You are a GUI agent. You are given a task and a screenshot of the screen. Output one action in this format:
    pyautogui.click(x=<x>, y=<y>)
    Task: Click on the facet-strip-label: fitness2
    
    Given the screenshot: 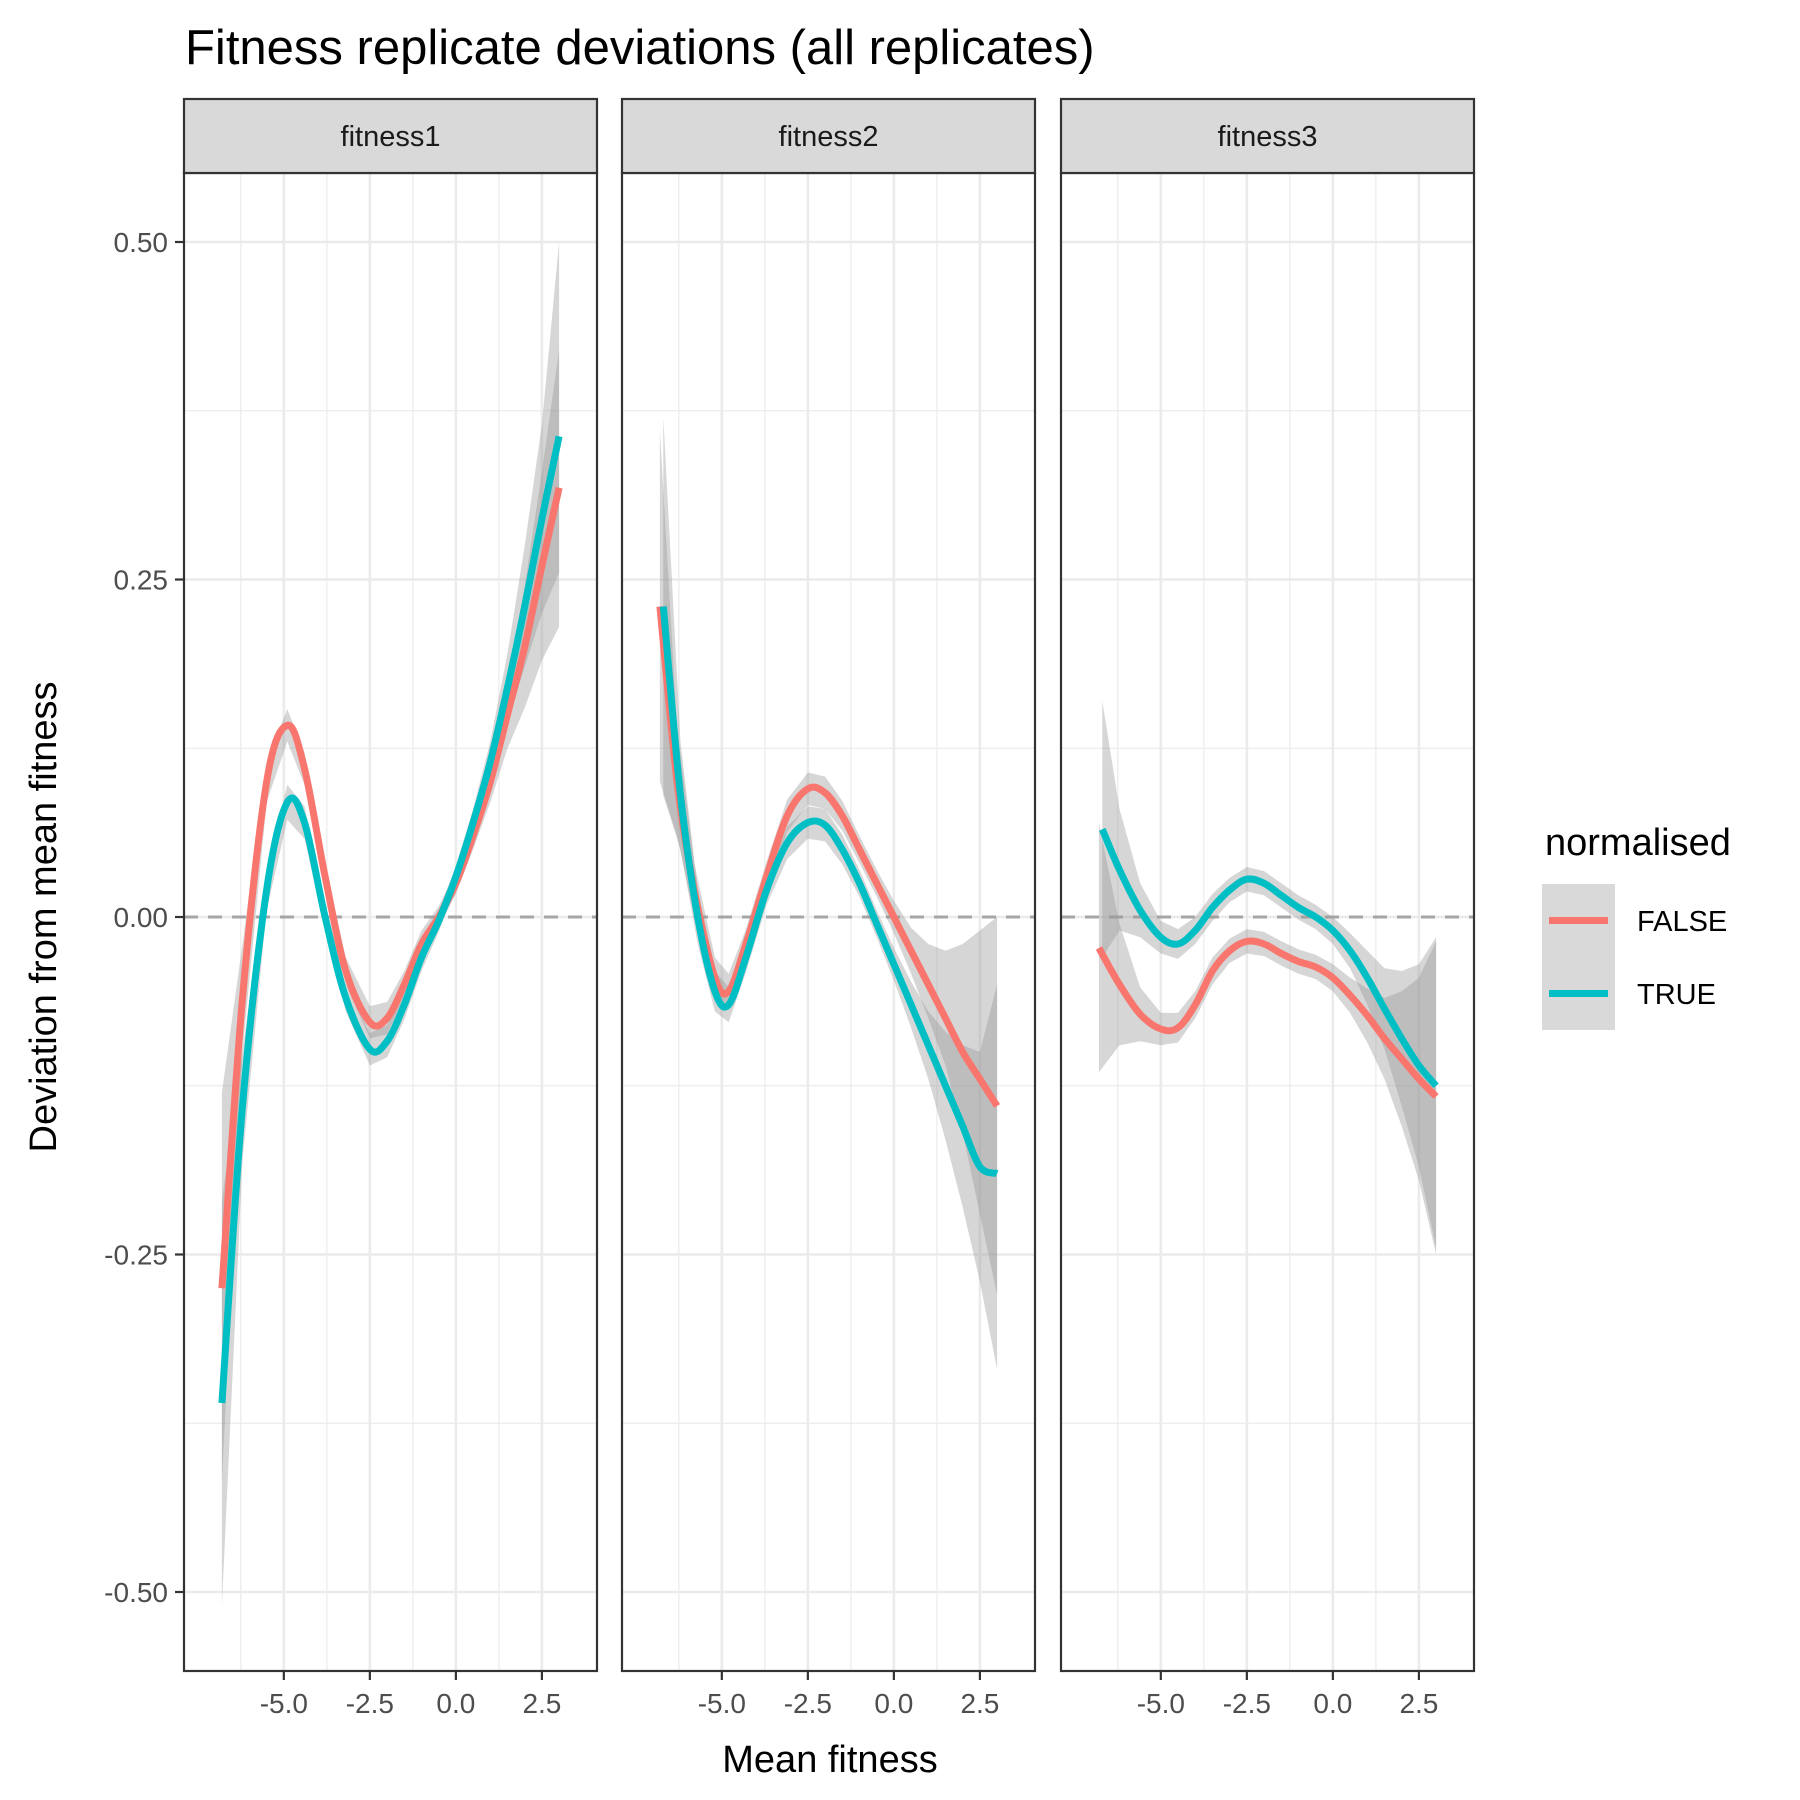 What is the action you would take?
    pyautogui.click(x=829, y=137)
    